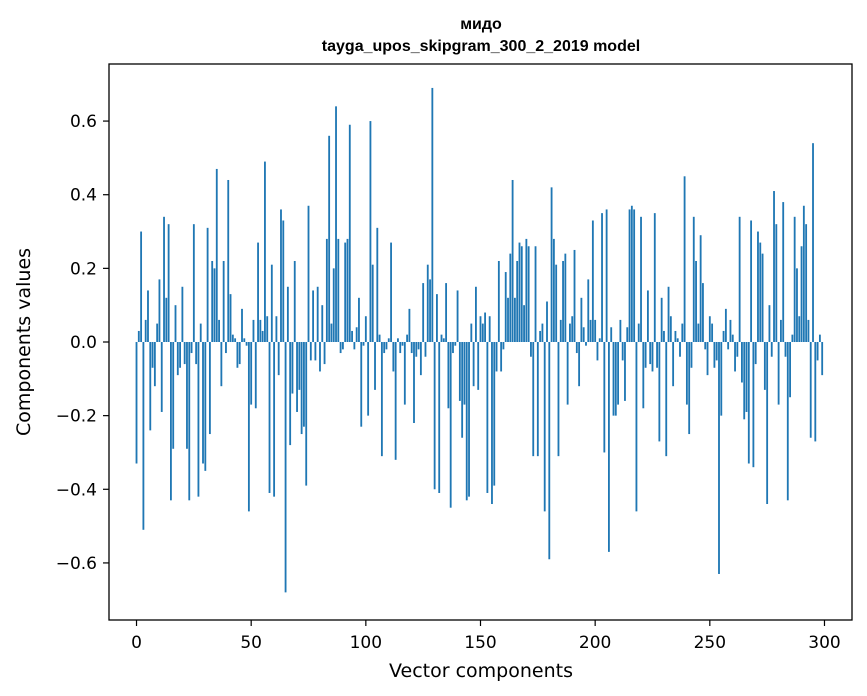 The width and height of the screenshot is (867, 696). What do you see at coordinates (76, 417) in the screenshot?
I see `y-tick-label: −0.2` at bounding box center [76, 417].